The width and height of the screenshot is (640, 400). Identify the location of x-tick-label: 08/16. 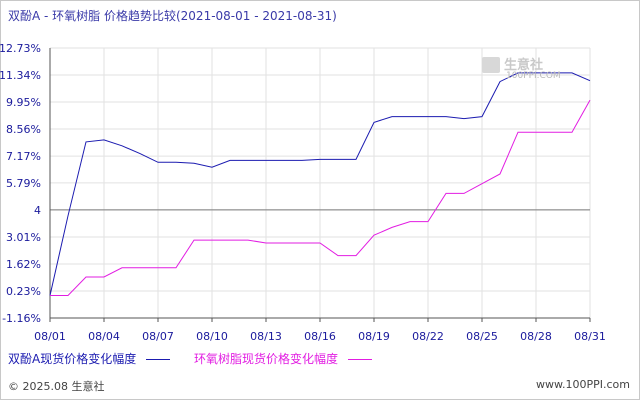
(320, 336).